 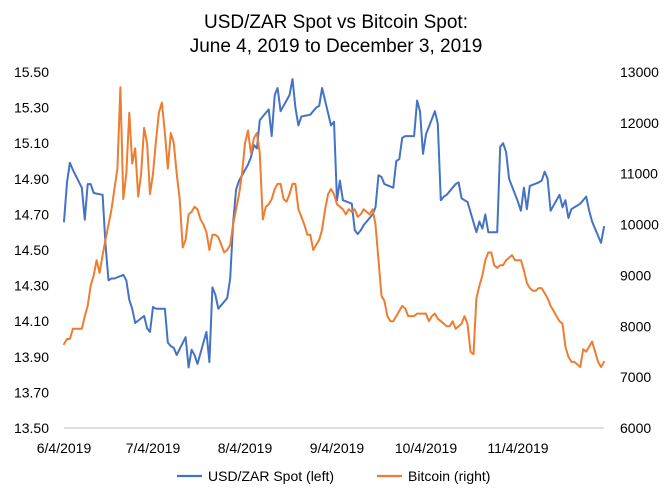 What do you see at coordinates (271, 476) in the screenshot?
I see `legend-label-usdzar: USD/ZAR Spot (left)` at bounding box center [271, 476].